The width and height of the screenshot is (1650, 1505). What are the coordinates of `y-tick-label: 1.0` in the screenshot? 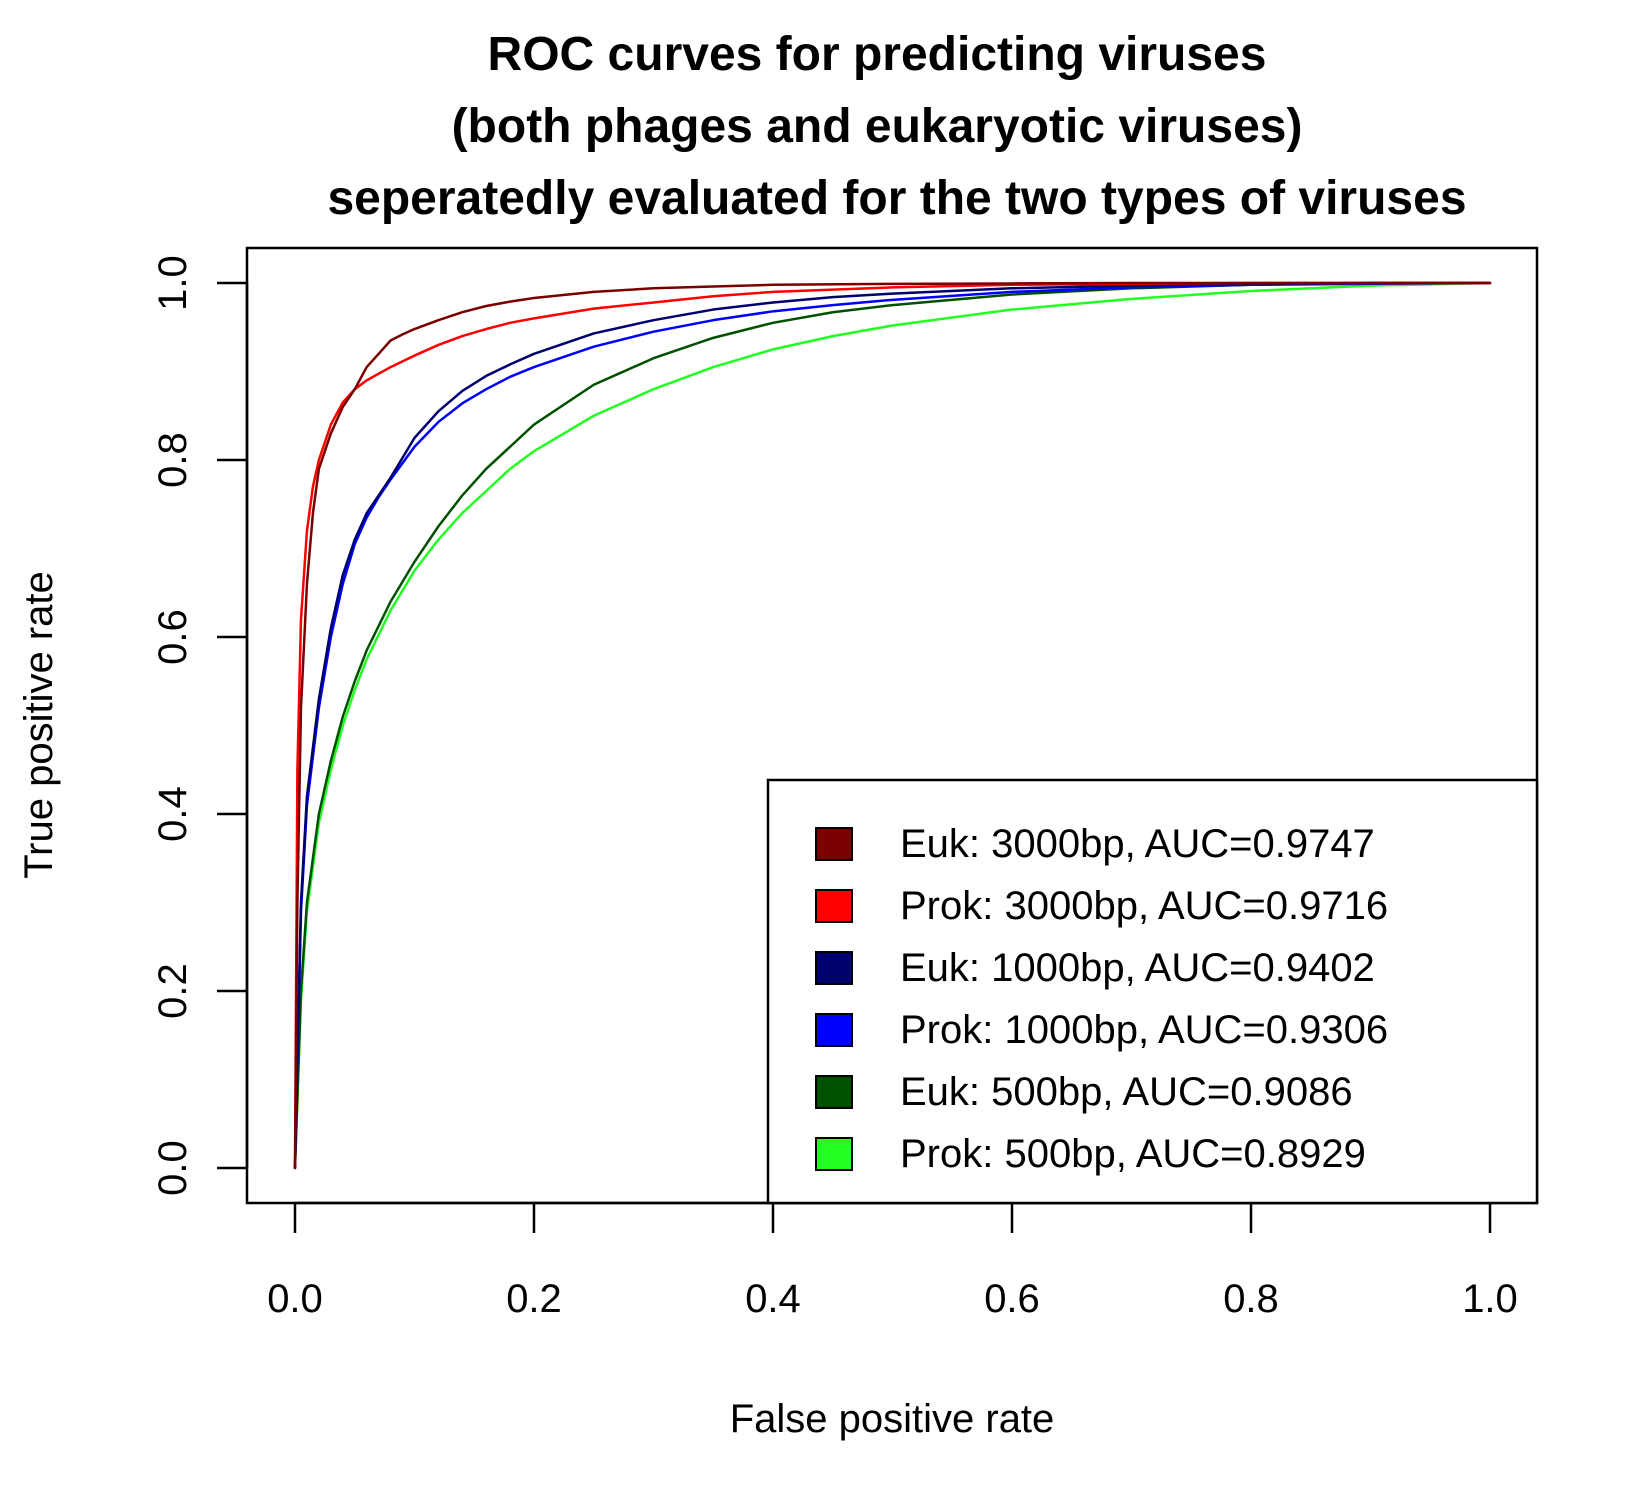 It's located at (173, 283).